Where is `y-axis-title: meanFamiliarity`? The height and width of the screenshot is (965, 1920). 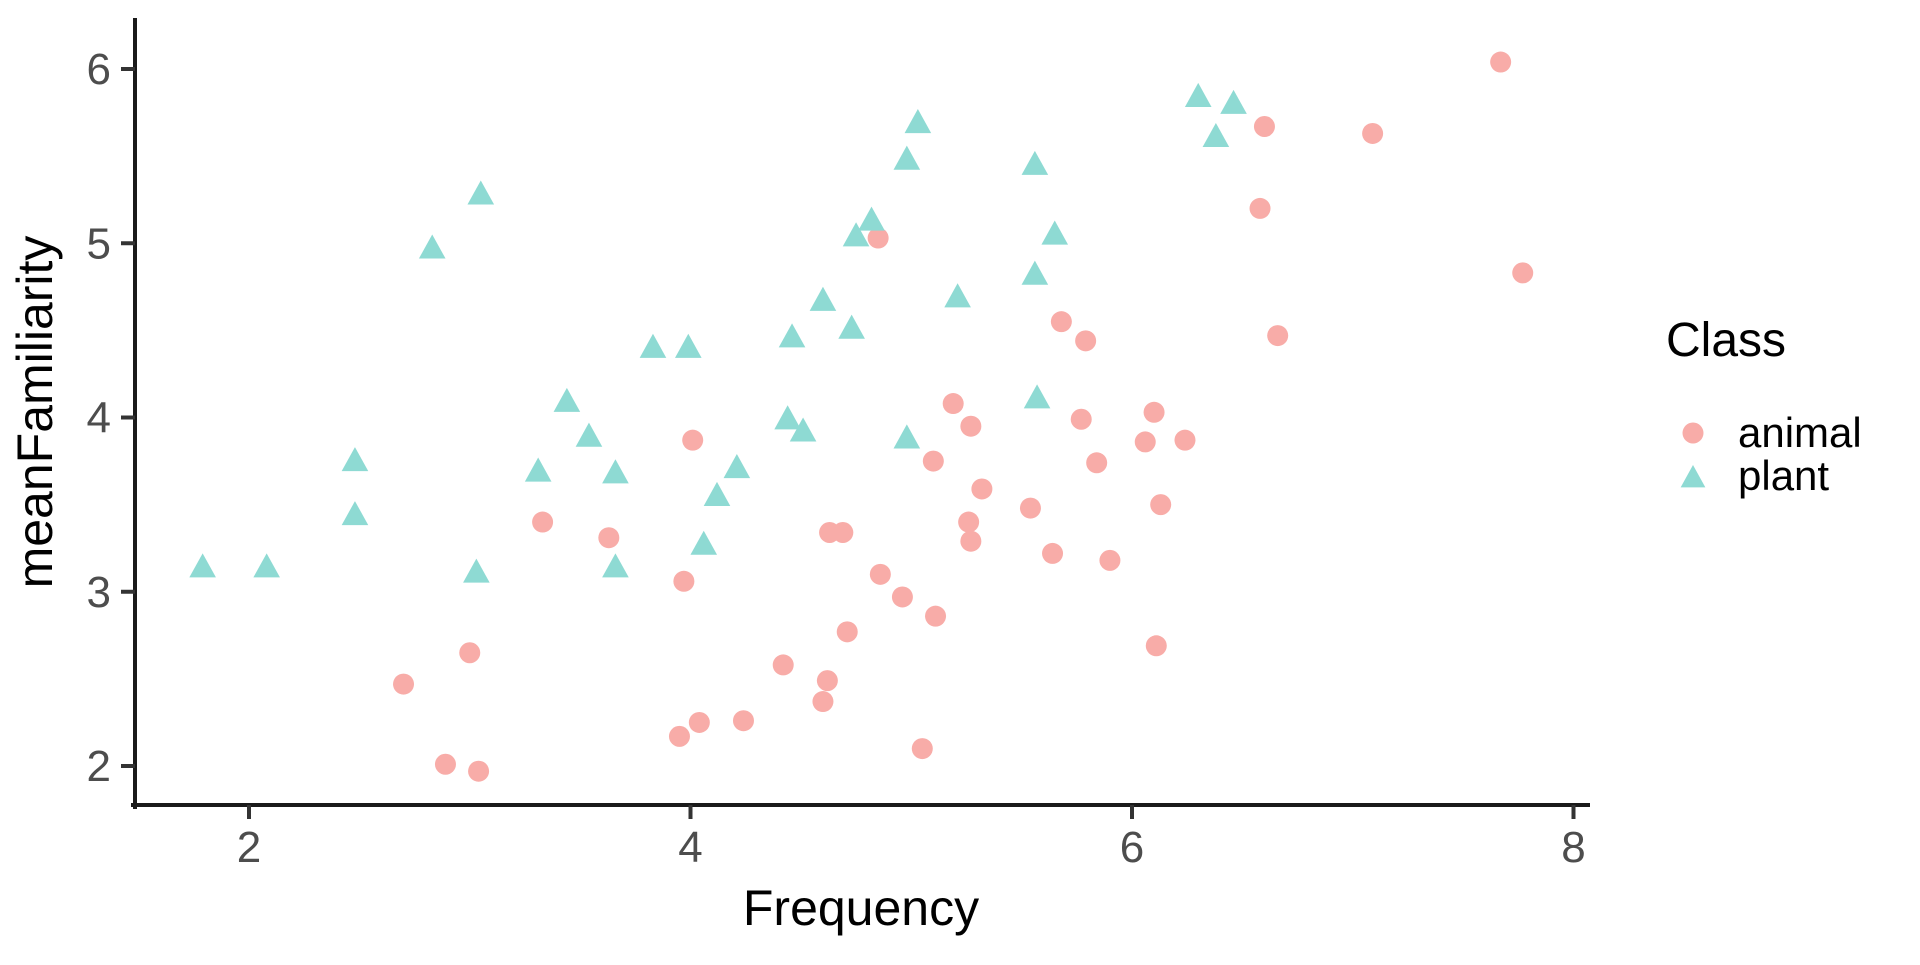
y-axis-title: meanFamiliarity is located at coordinates (35, 412).